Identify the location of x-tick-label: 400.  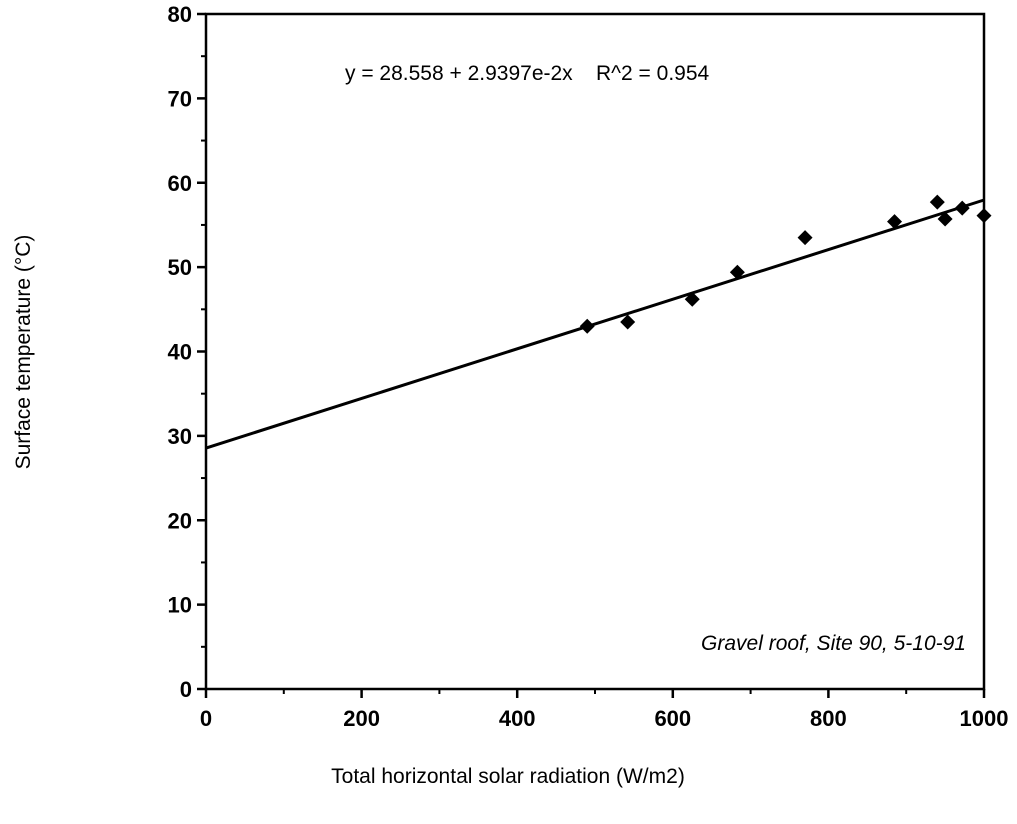
(517, 718).